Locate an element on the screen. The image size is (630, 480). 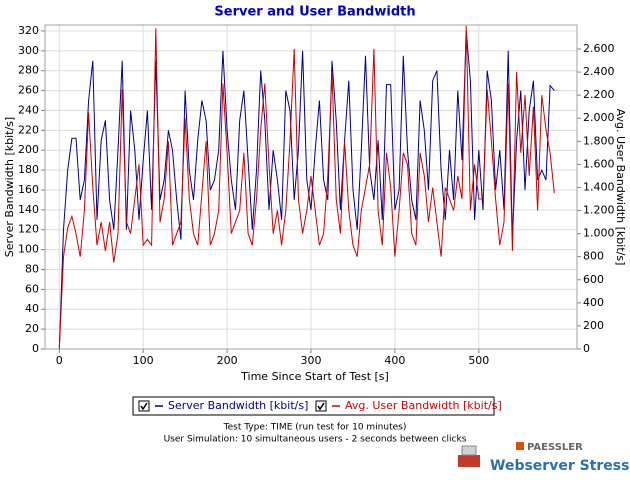
y2-tick-label: 1.400 is located at coordinates (599, 186).